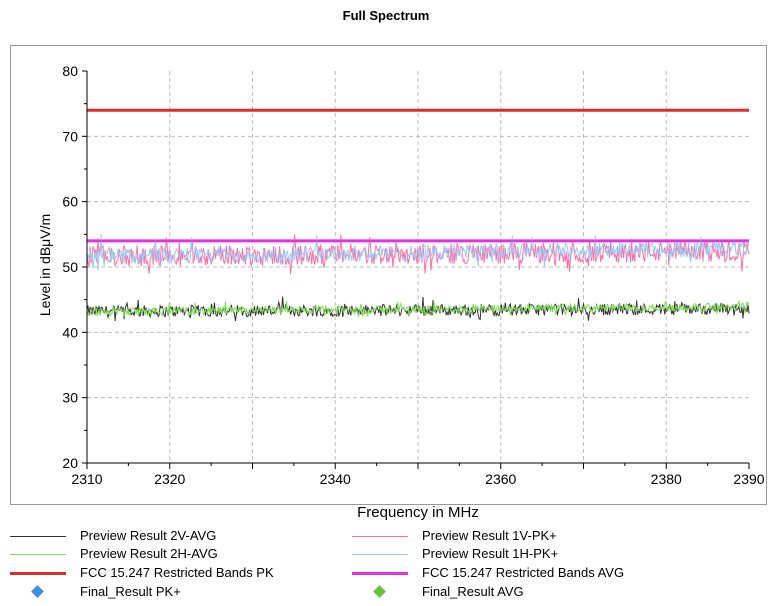 The height and width of the screenshot is (606, 772). Describe the element at coordinates (70, 398) in the screenshot. I see `y-tick-label: 30` at that location.